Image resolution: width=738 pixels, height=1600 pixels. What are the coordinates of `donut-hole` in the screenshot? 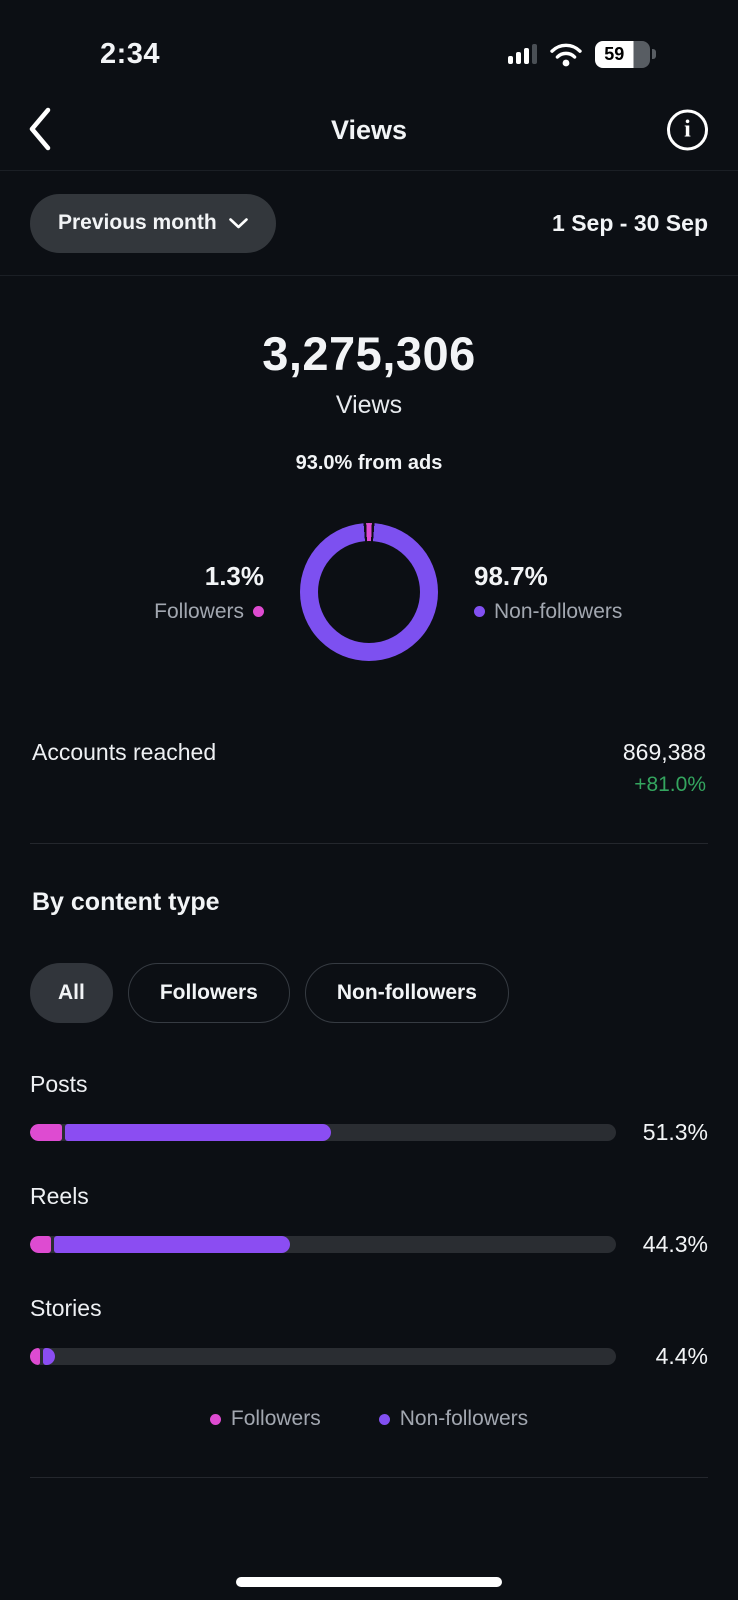 It's located at (369, 592).